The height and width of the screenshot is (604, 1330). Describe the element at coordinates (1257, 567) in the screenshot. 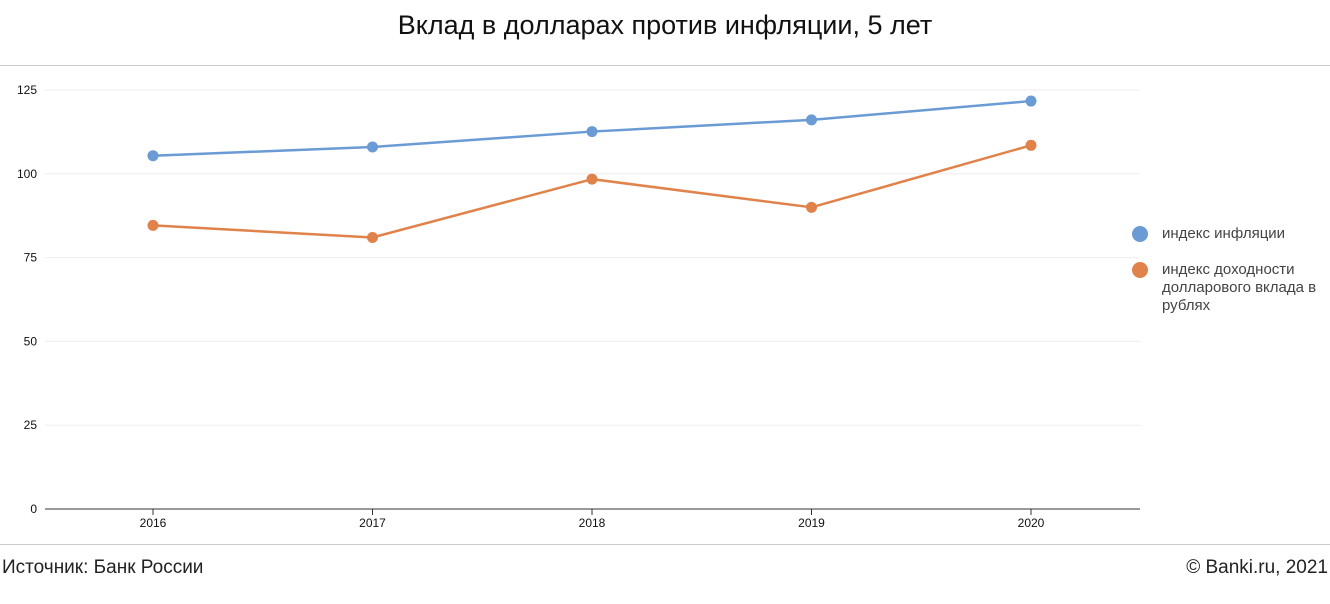

I see `copyright-note: © Banki.ru, 2021` at that location.